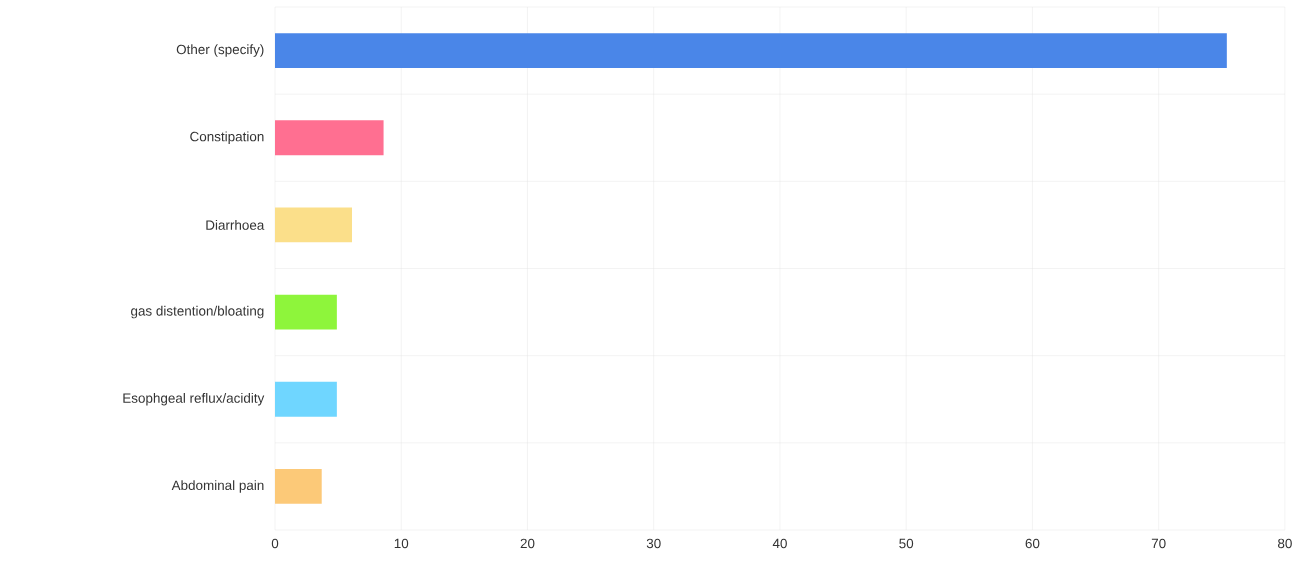 Image resolution: width=1307 pixels, height=577 pixels. What do you see at coordinates (227, 138) in the screenshot?
I see `y-tick-label: Constipation` at bounding box center [227, 138].